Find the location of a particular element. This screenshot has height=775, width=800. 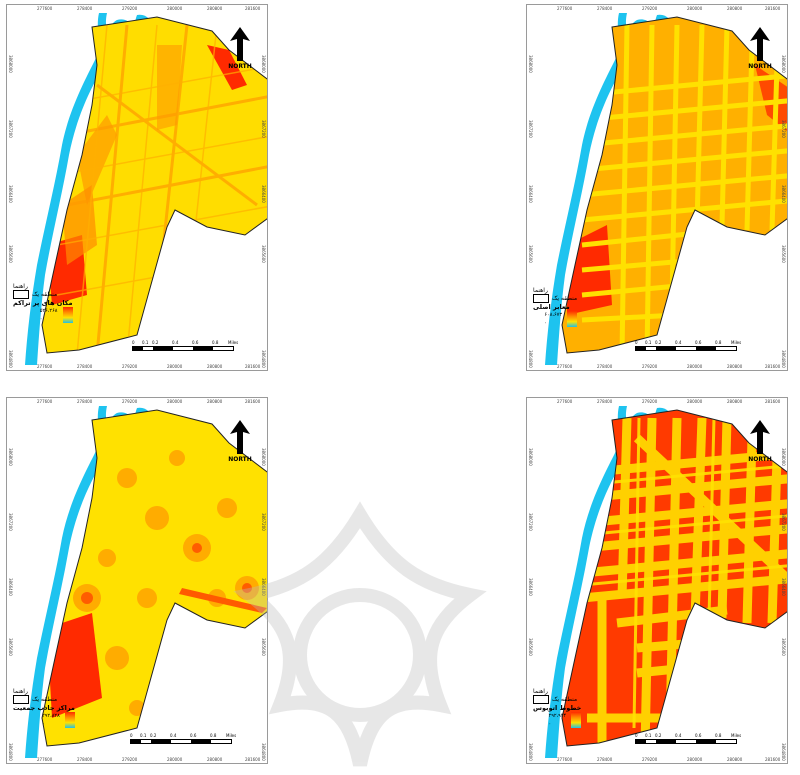

north-label: NORTH is located at coordinates (240, 459).